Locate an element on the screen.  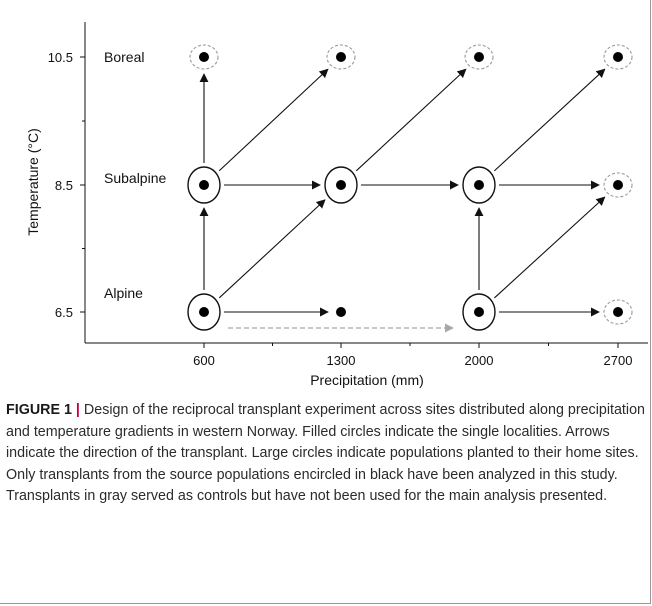
y-axis-title: Temperature (°C) is located at coordinates (33, 182).